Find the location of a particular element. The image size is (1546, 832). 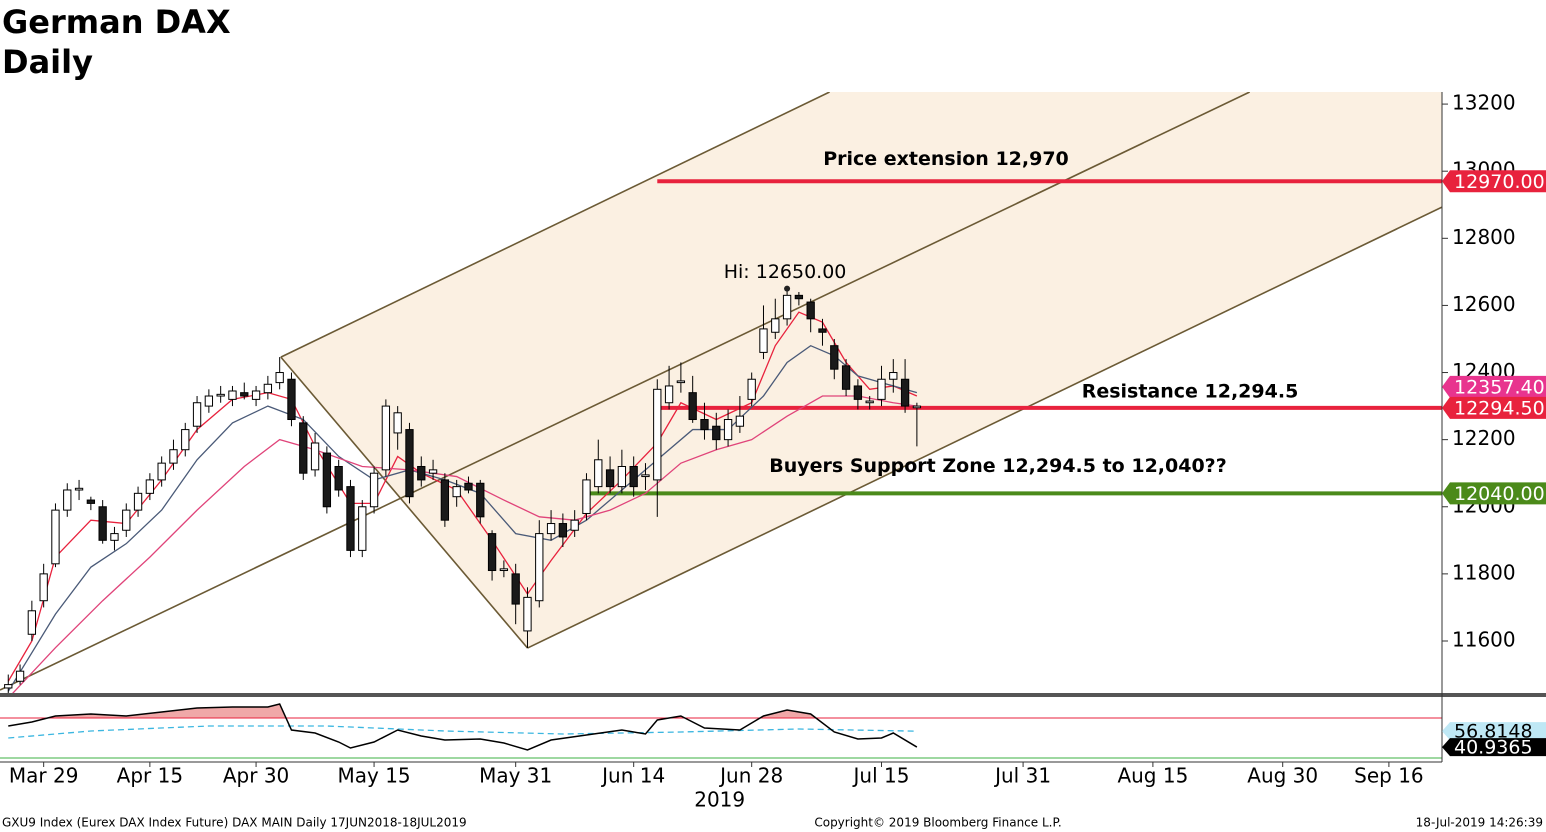

x-tick-label: Aug 15 is located at coordinates (1152, 776).